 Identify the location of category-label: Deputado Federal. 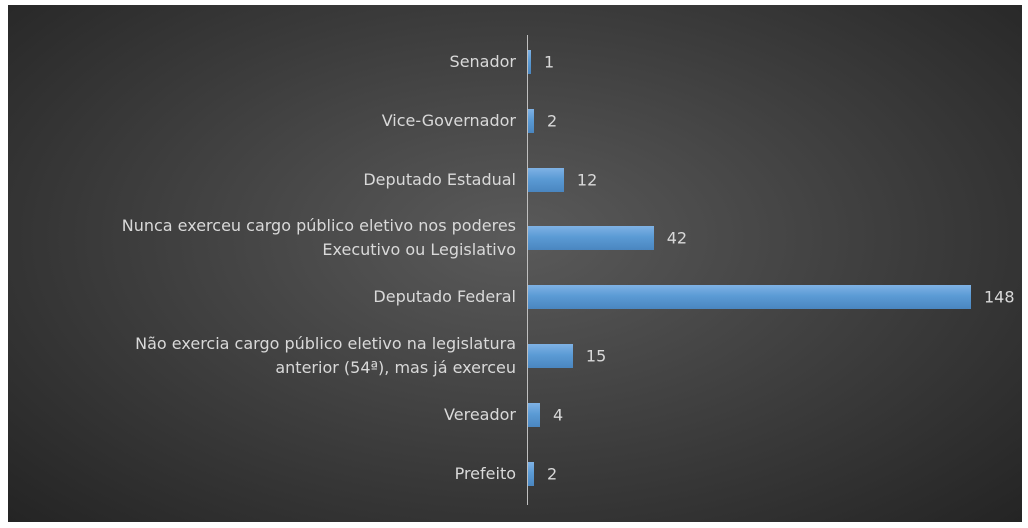
(444, 297).